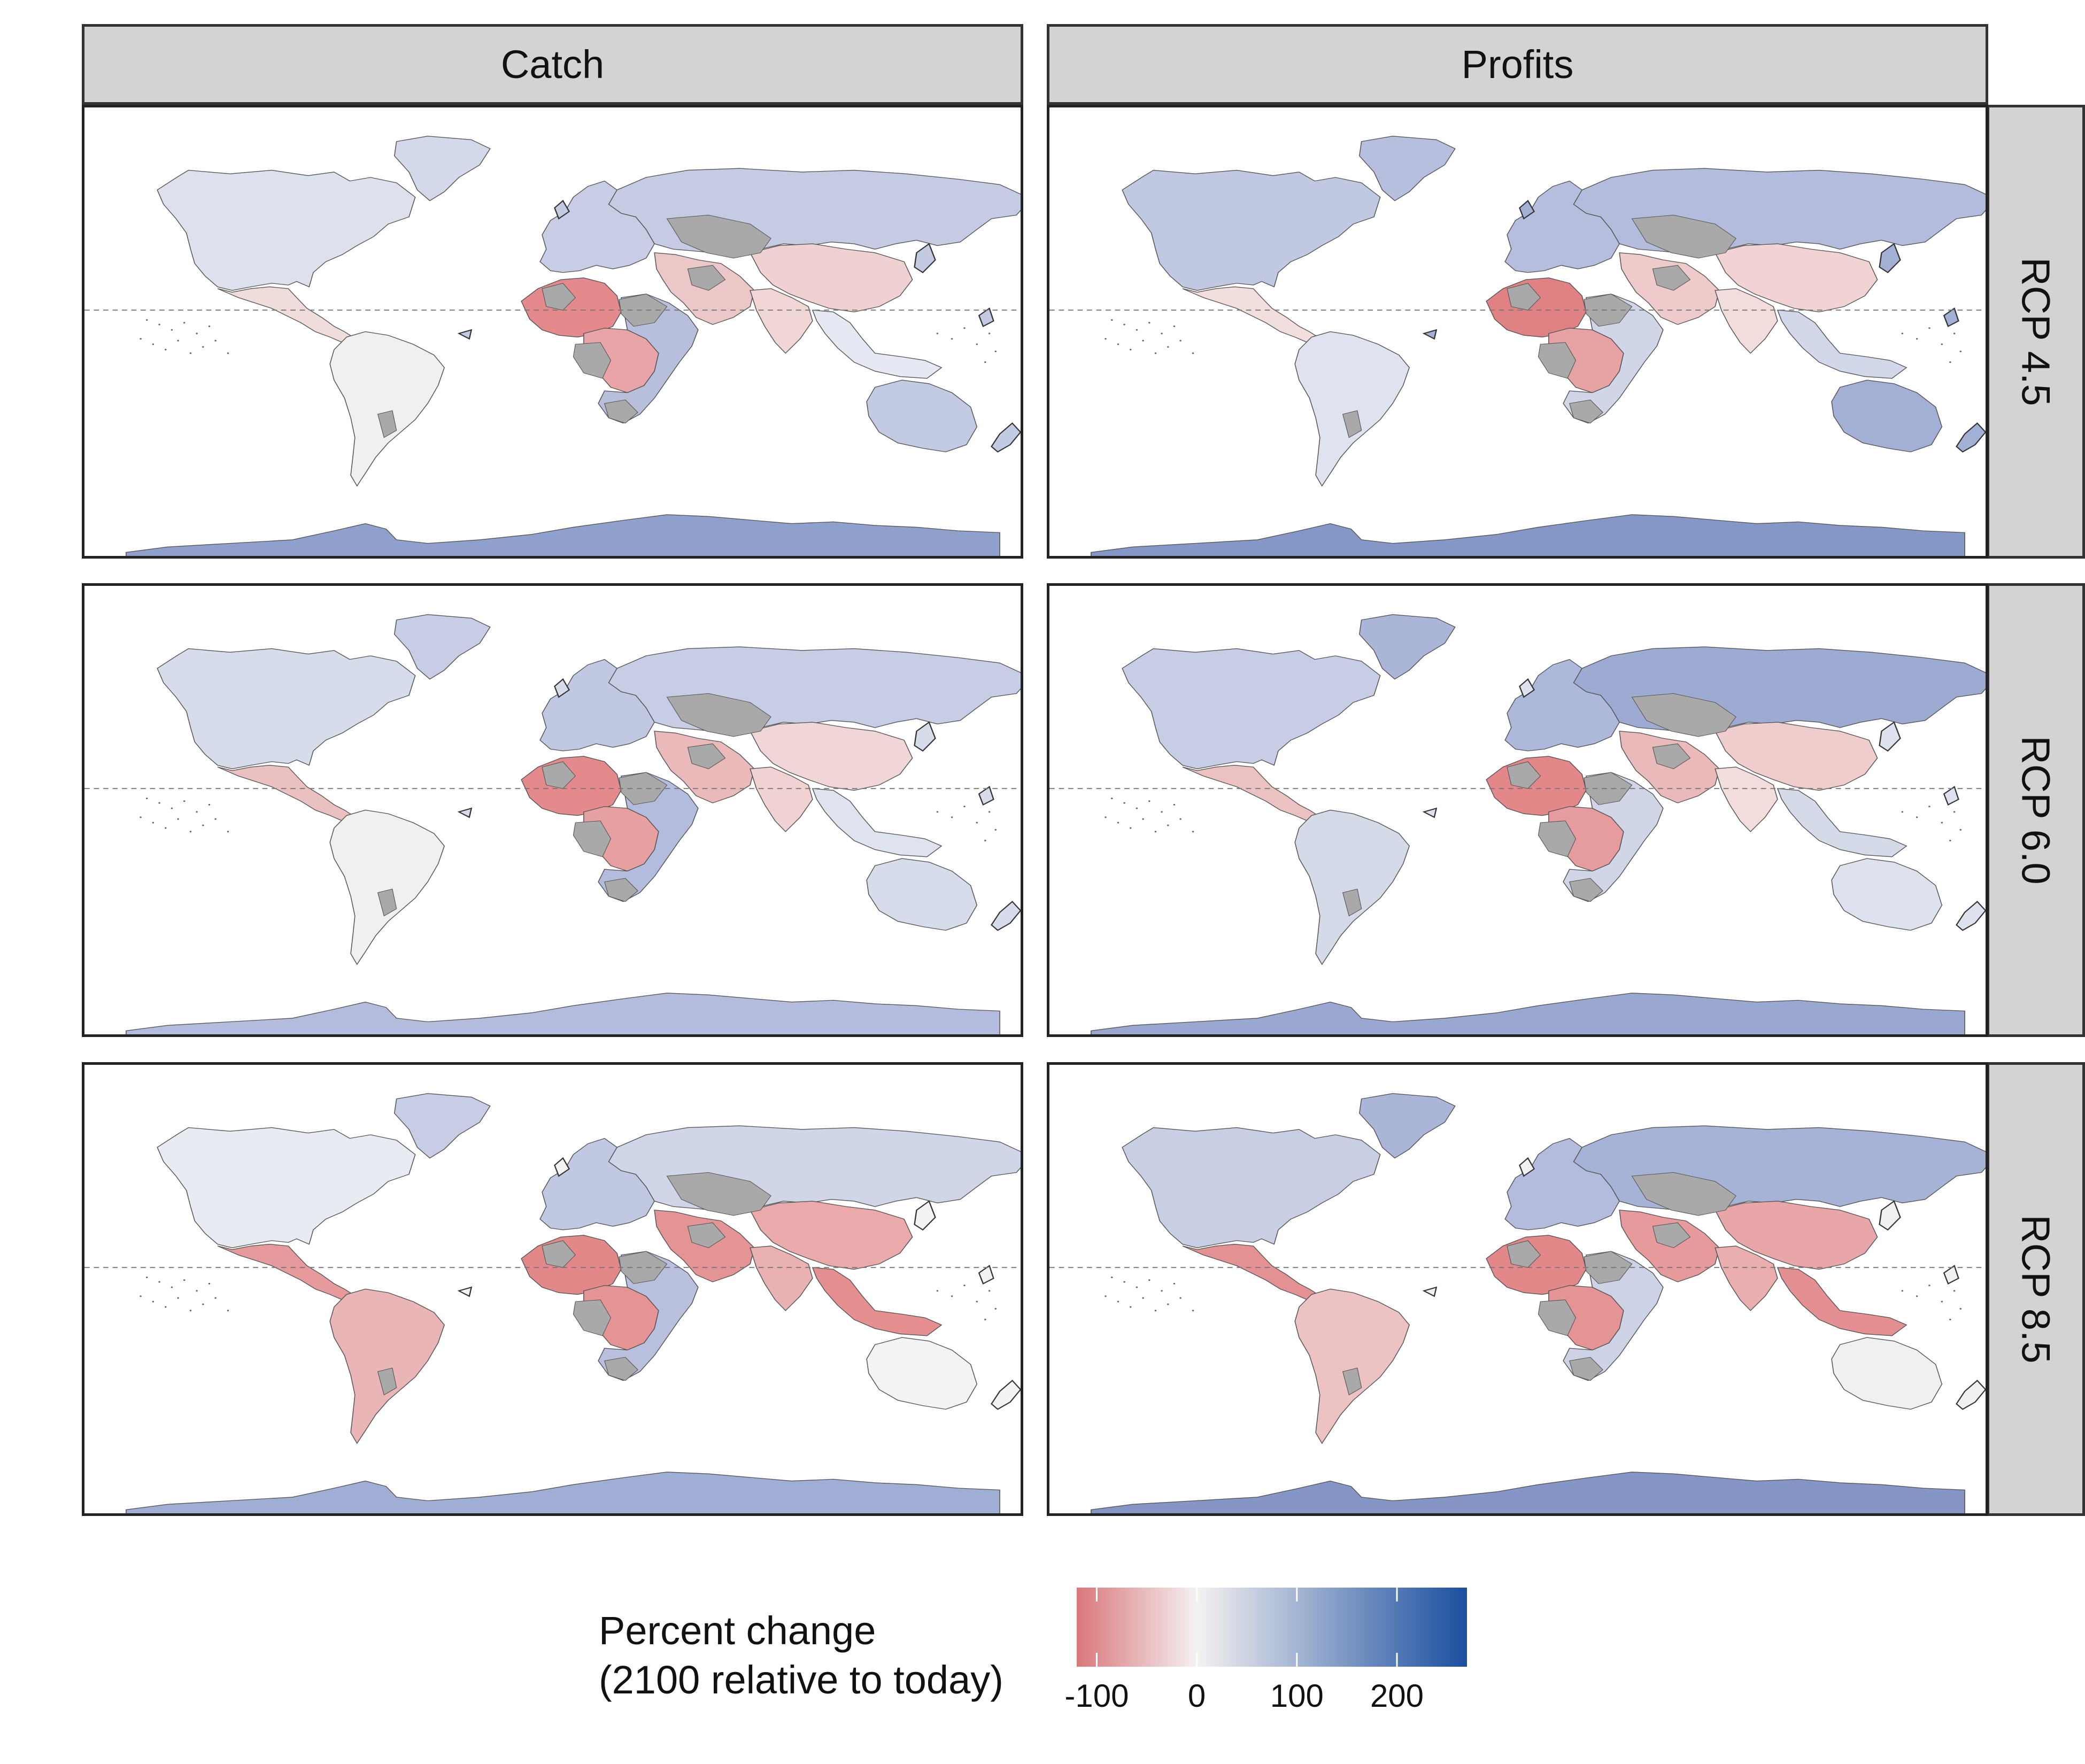 The width and height of the screenshot is (2085, 1764). I want to click on legend-colorbar, so click(1272, 1627).